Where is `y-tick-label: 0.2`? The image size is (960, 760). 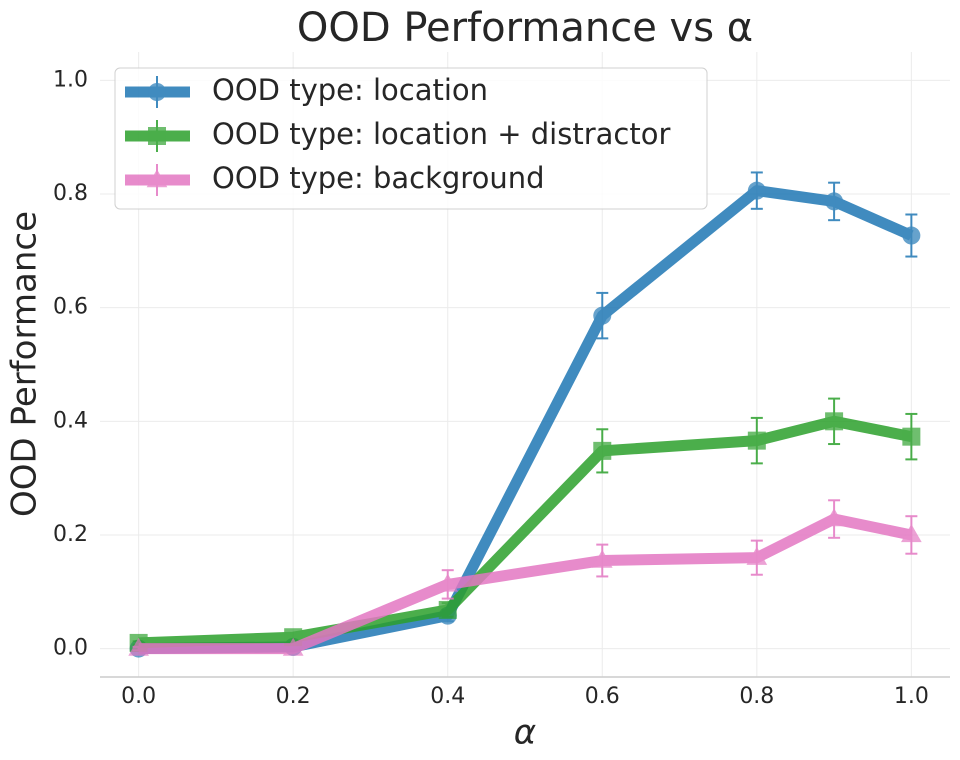
y-tick-label: 0.2 is located at coordinates (70, 534).